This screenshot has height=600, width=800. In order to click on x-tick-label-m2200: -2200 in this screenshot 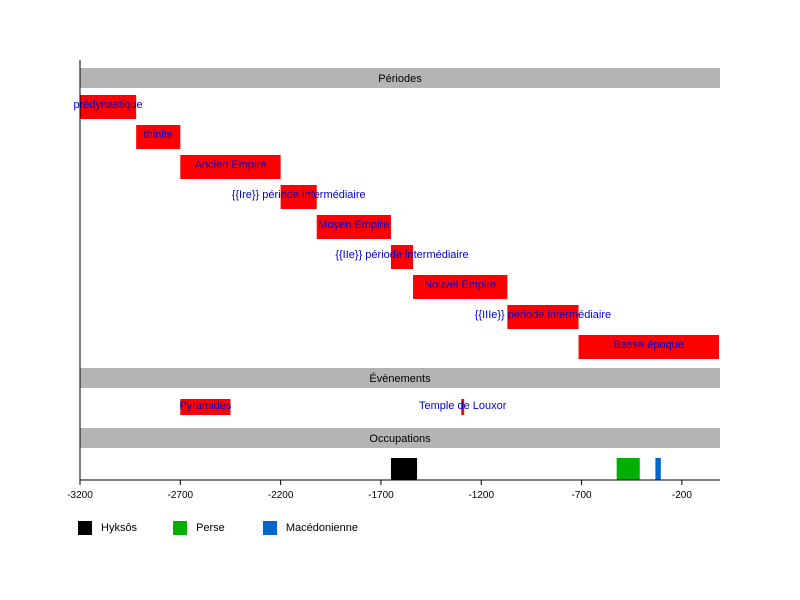, I will do `click(281, 495)`.